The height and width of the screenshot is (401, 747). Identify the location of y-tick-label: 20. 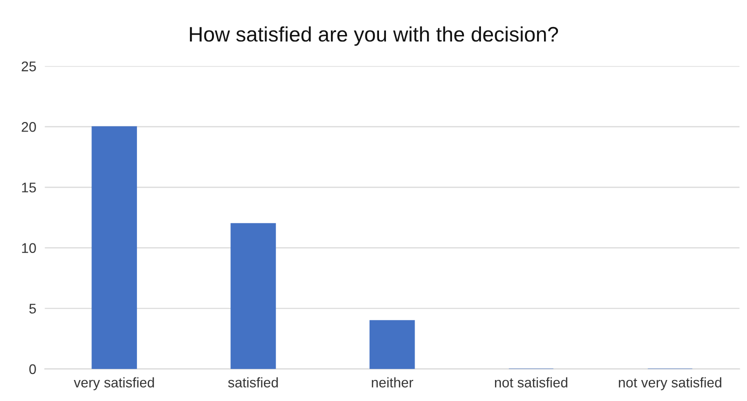
(29, 127).